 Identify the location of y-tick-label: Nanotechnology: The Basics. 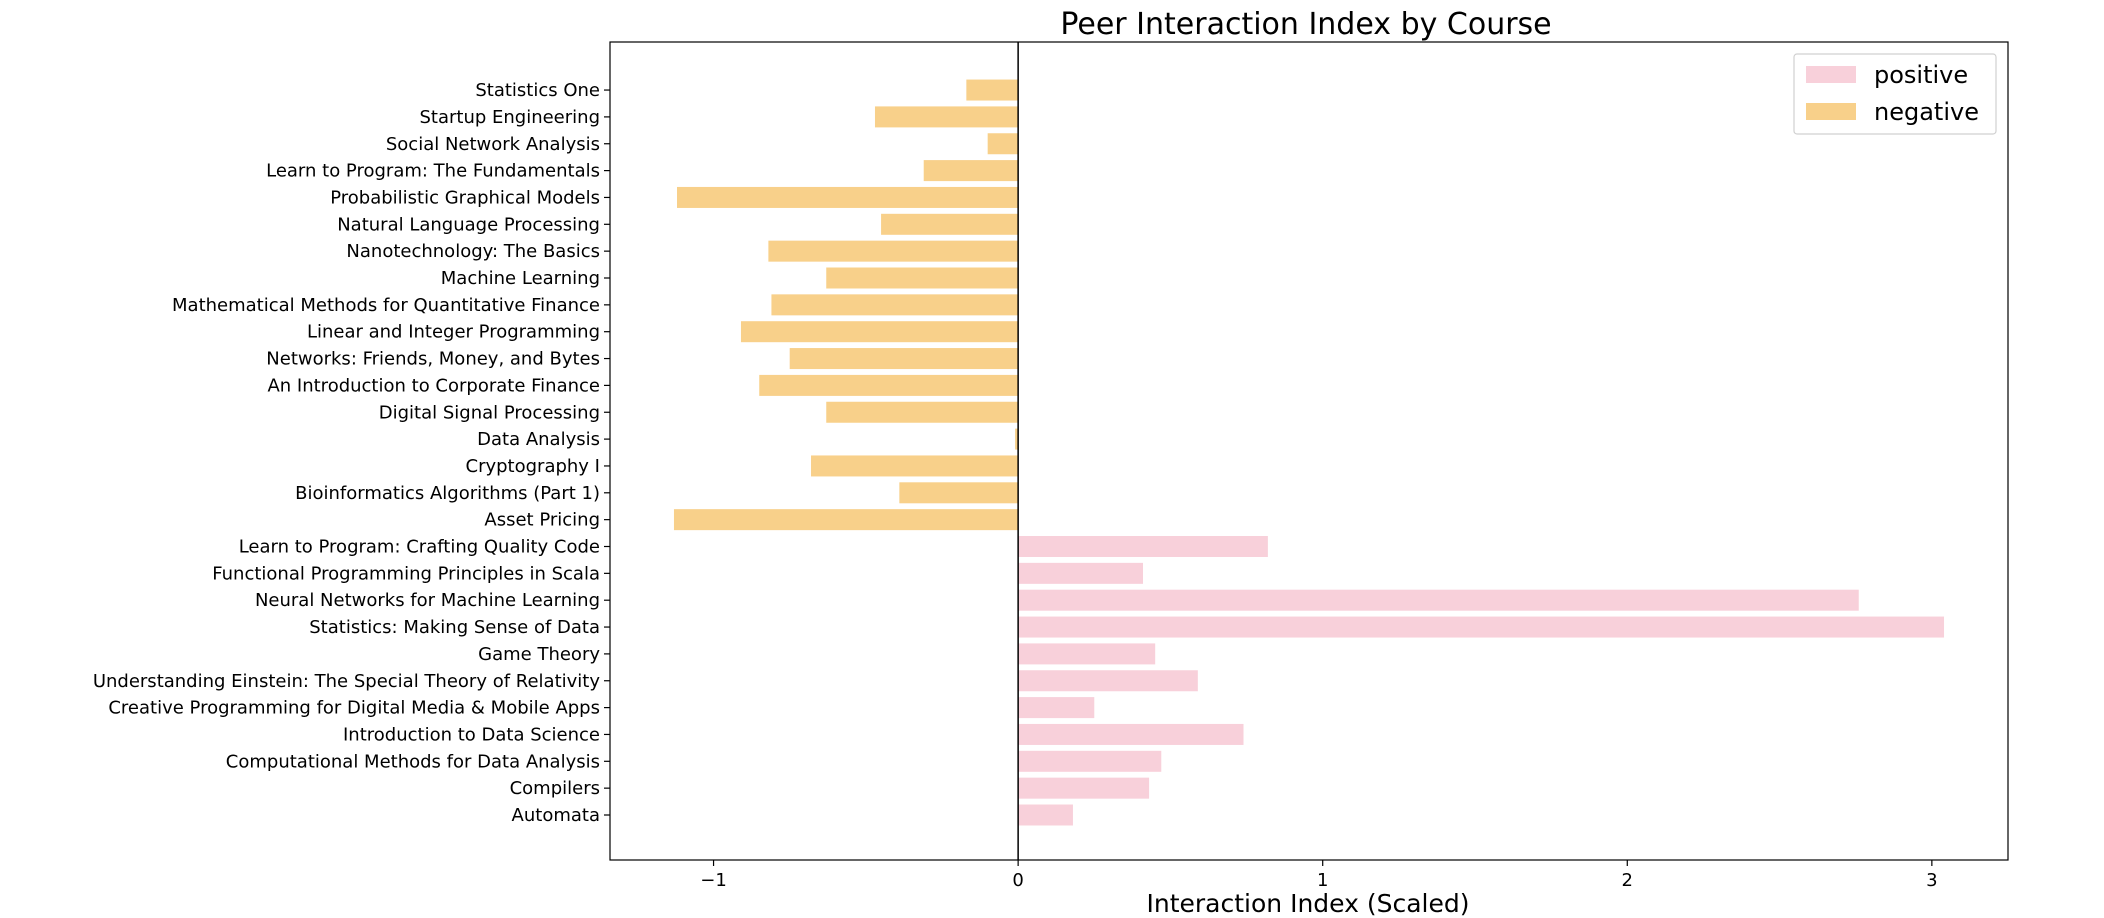
(473, 251).